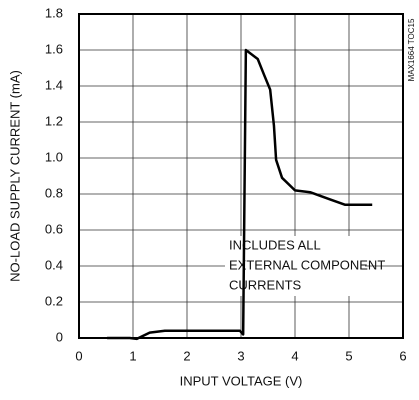 The height and width of the screenshot is (400, 419). Describe the element at coordinates (307, 264) in the screenshot. I see `annotation: EXTERNAL COMPONENT` at that location.